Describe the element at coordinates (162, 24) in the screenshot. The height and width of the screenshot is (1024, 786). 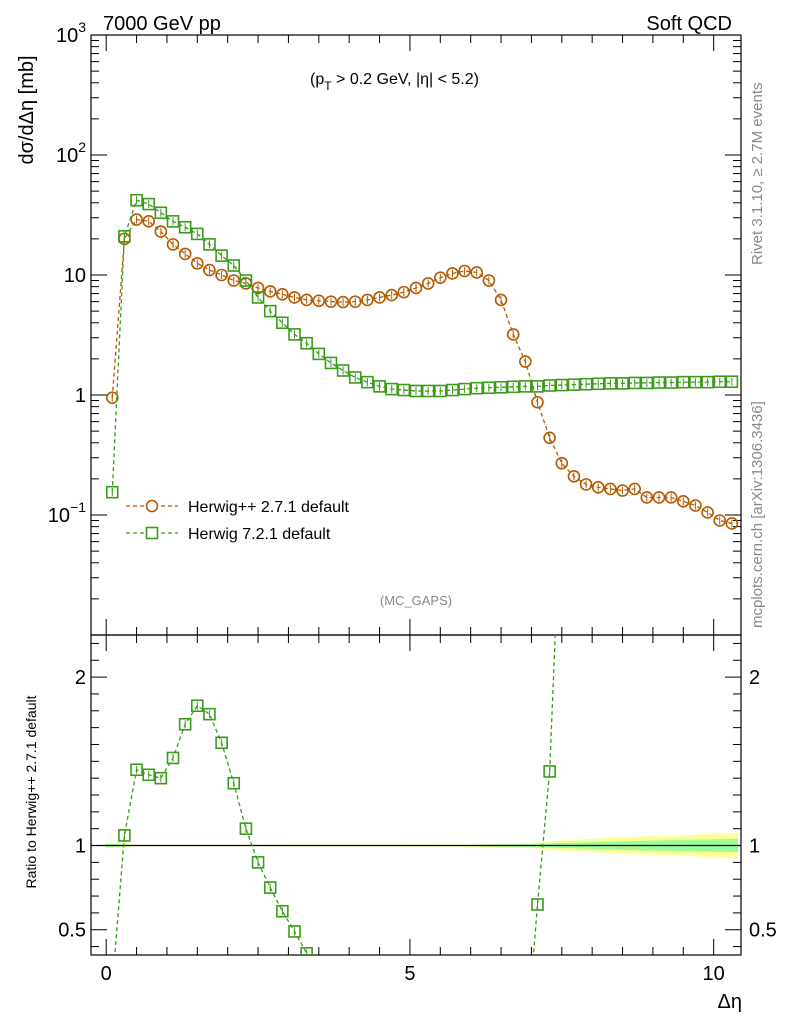
I see `header-left: 7000 GeV pp` at that location.